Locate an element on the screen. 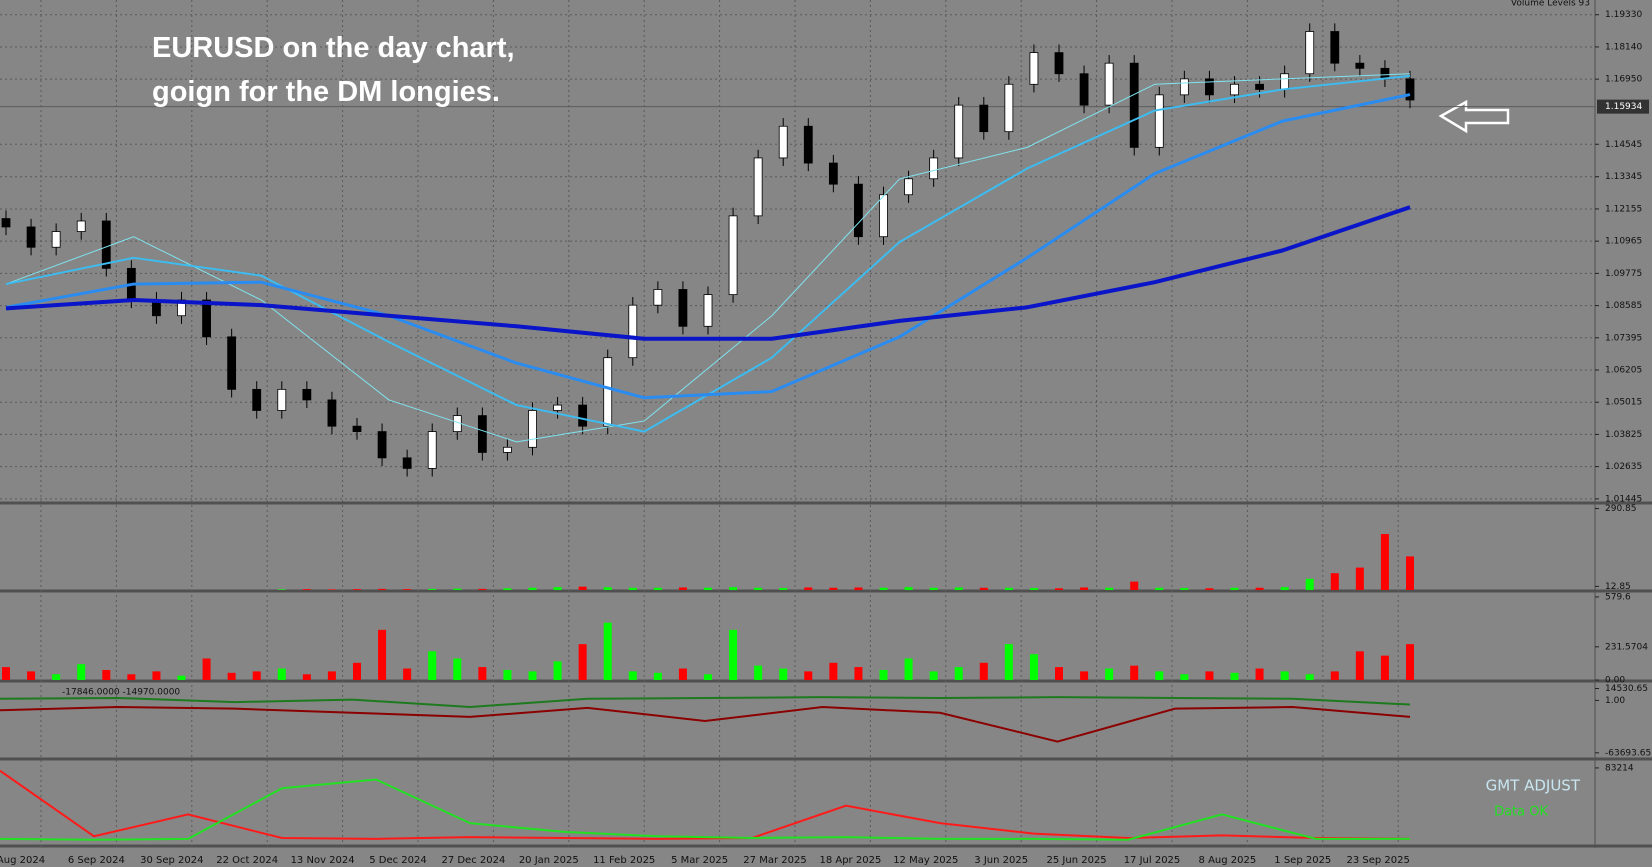 The width and height of the screenshot is (1652, 867). y-tick-label: 1.05015 is located at coordinates (1623, 403).